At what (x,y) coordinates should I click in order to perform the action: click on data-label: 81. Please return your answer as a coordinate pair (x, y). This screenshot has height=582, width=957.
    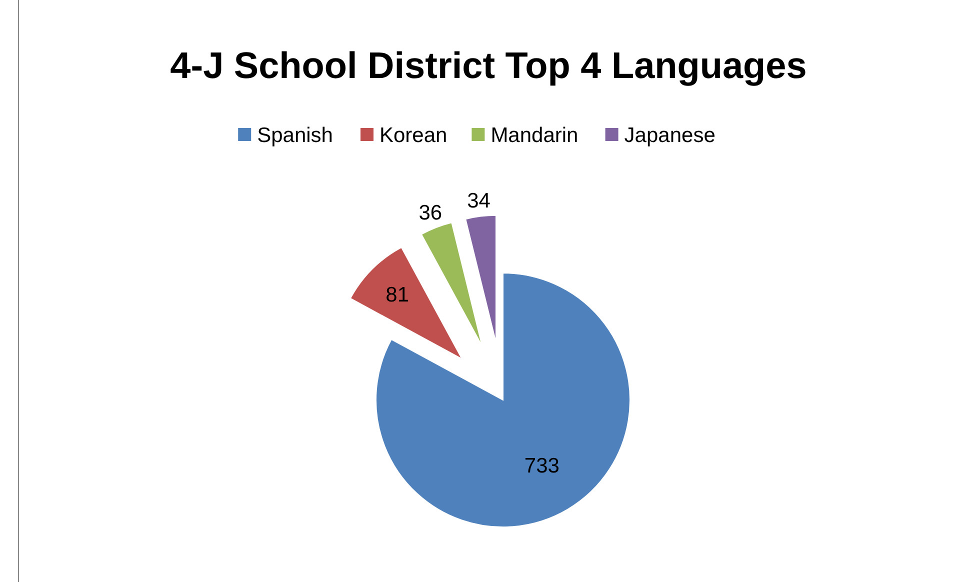
    Looking at the image, I should click on (398, 294).